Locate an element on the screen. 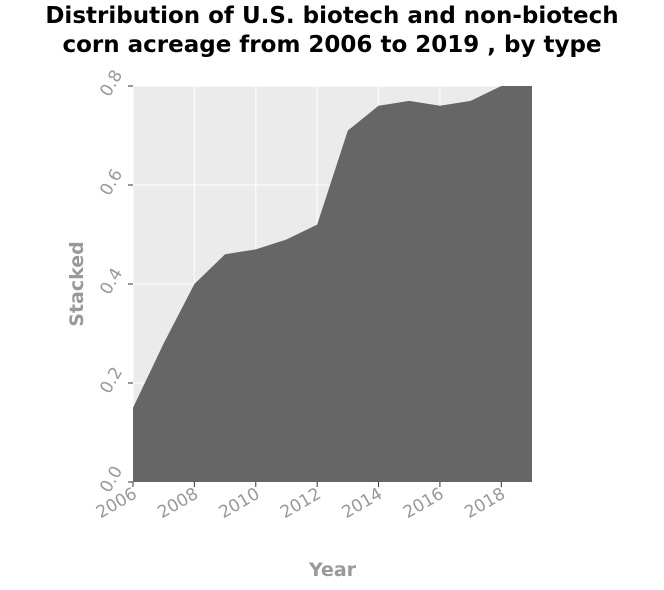 The image size is (664, 590). y-tick-label: 0.4 is located at coordinates (111, 281).